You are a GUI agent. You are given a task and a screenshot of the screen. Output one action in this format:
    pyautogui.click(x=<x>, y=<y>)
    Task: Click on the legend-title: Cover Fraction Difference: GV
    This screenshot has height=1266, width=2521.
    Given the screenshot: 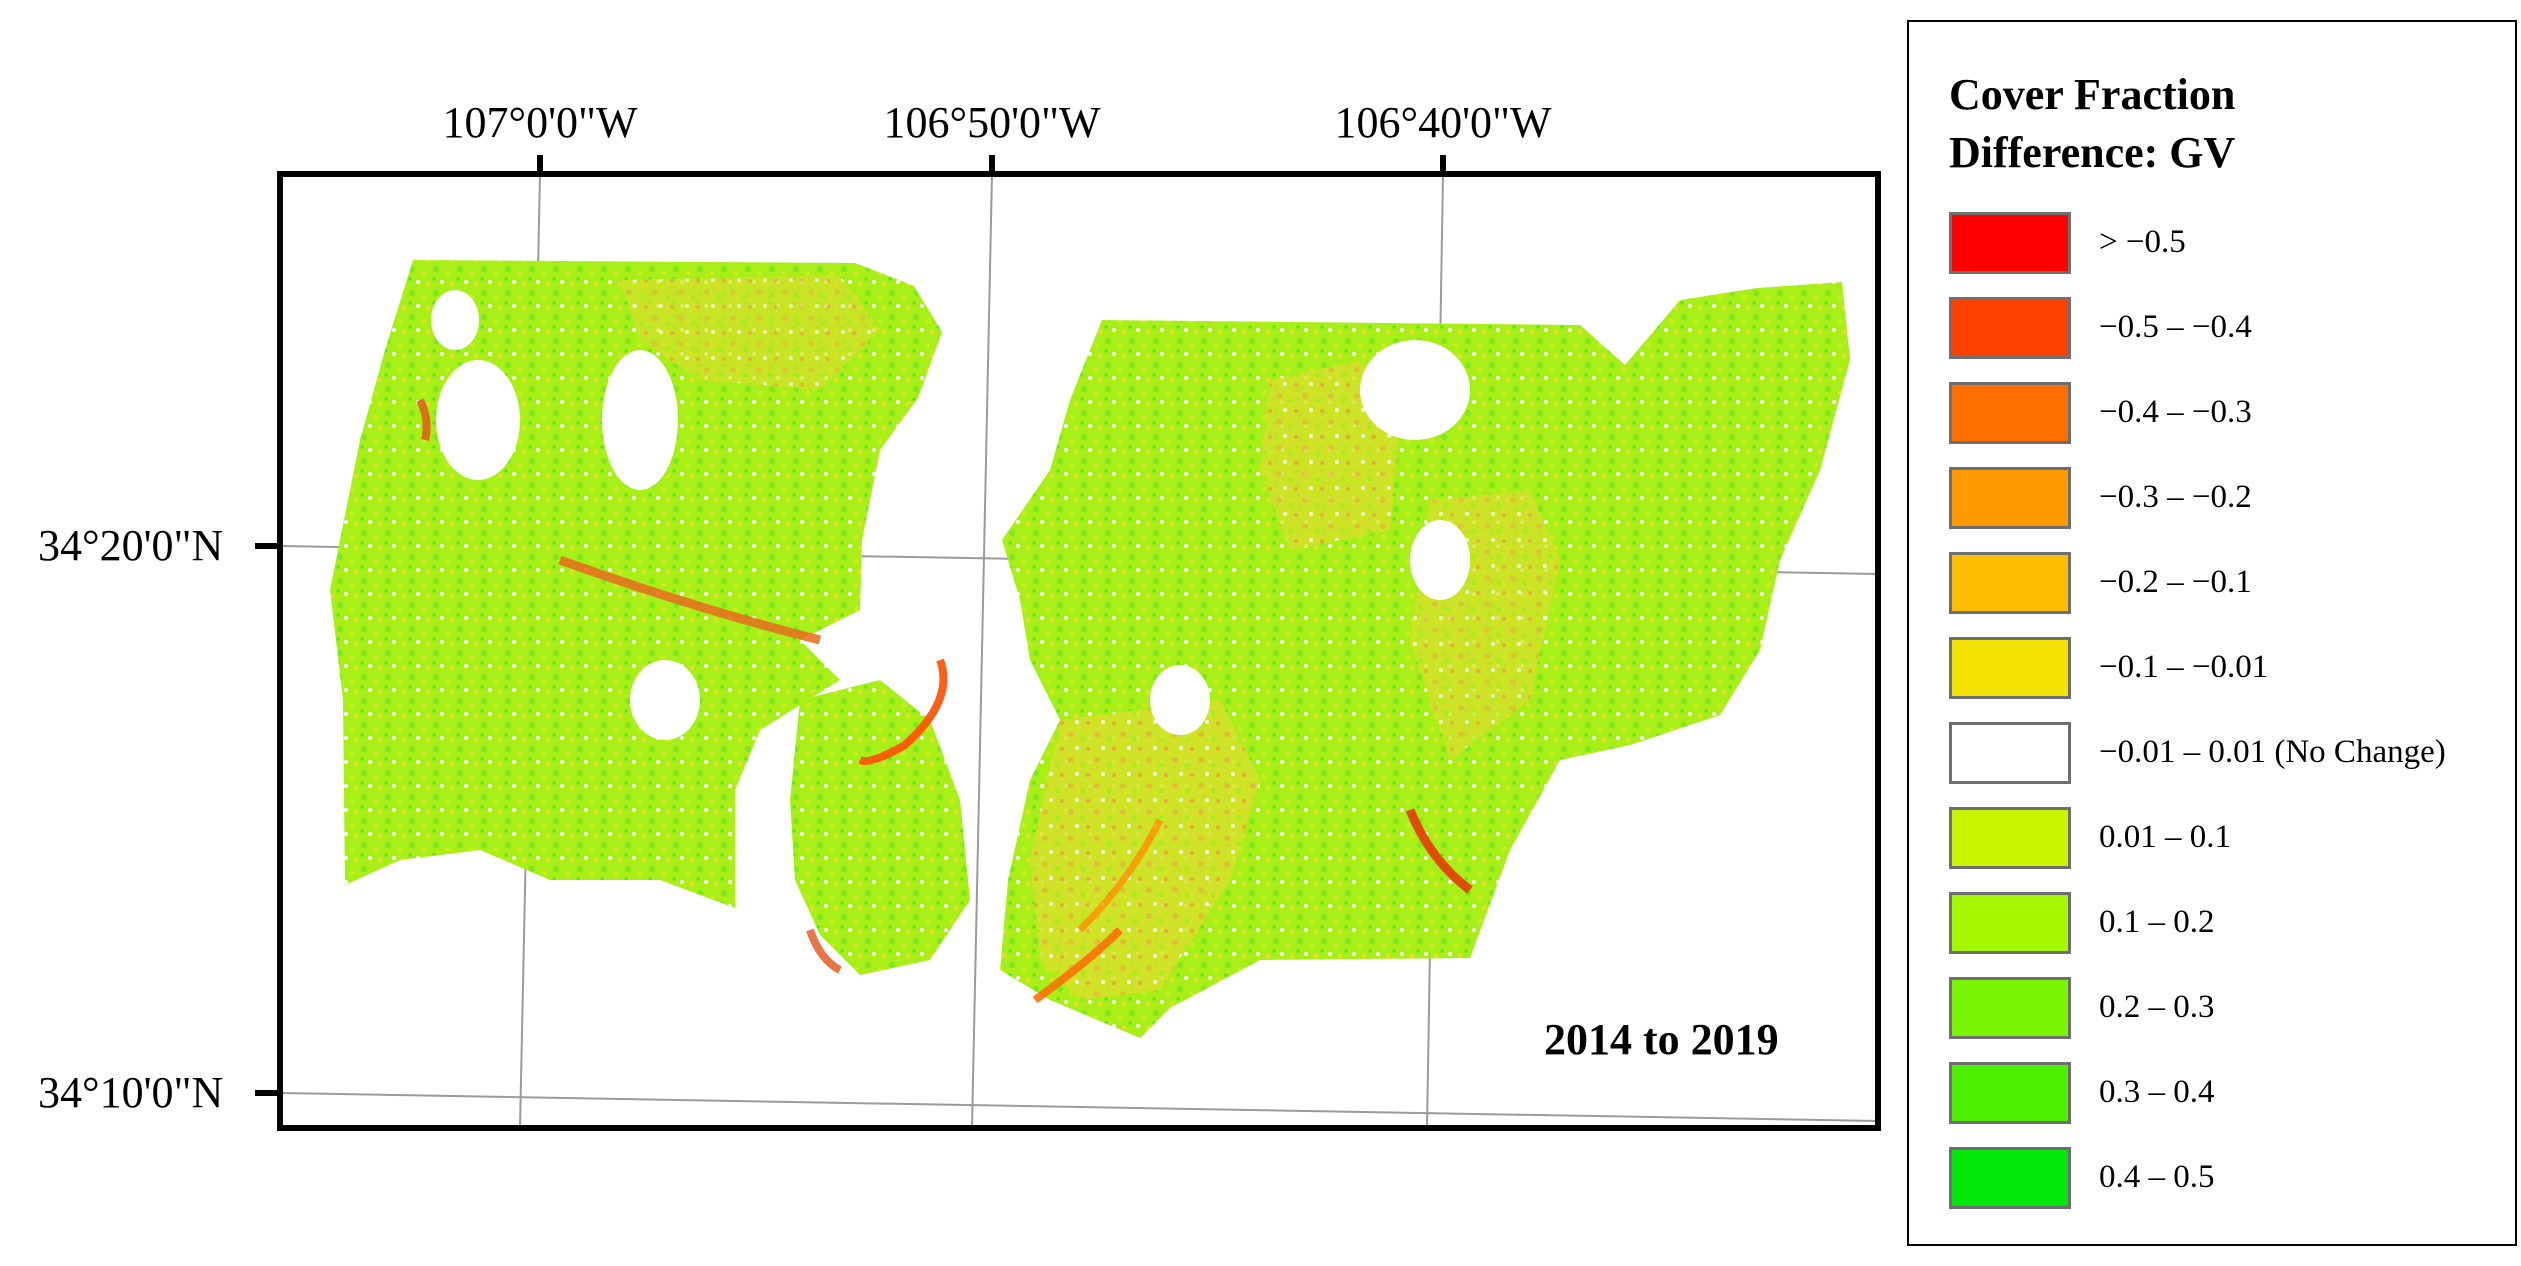 What is the action you would take?
    pyautogui.click(x=2092, y=123)
    